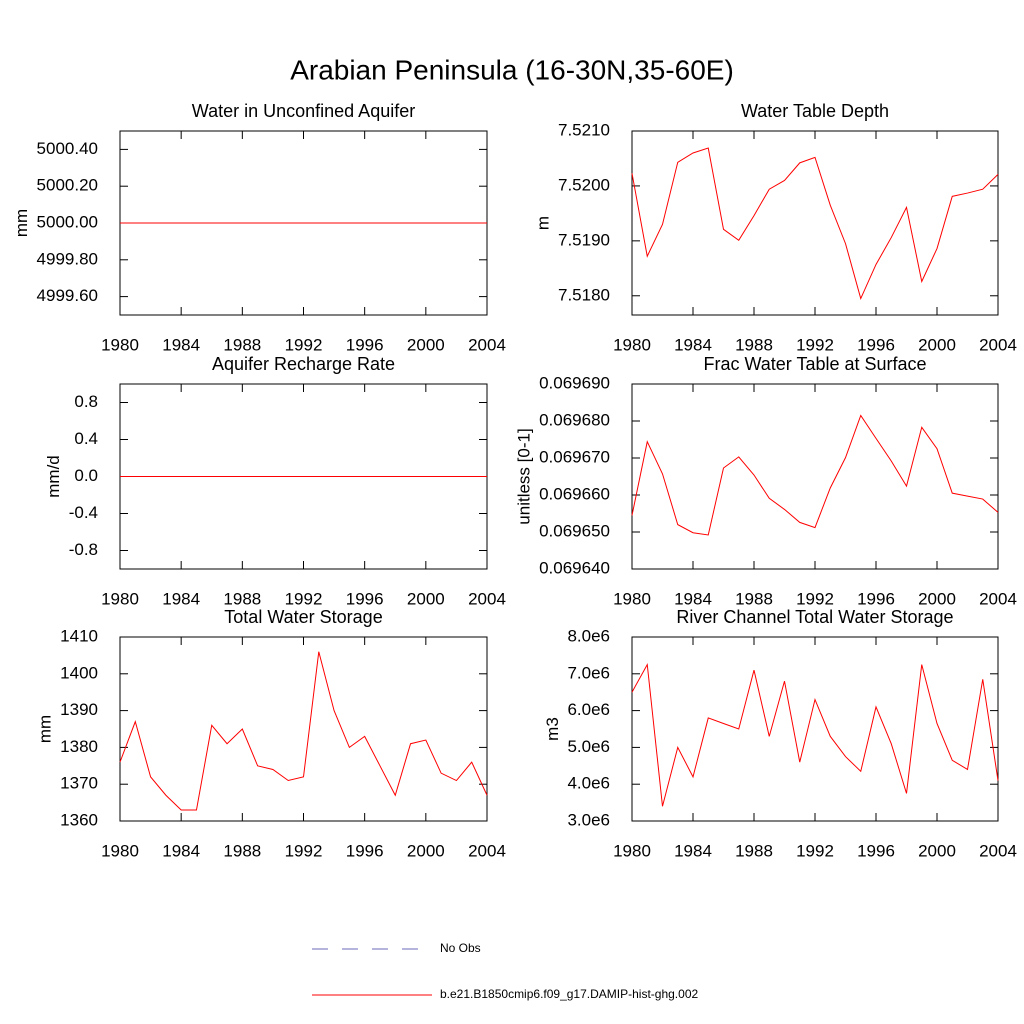  I want to click on legend-label: No Obs, so click(460, 948).